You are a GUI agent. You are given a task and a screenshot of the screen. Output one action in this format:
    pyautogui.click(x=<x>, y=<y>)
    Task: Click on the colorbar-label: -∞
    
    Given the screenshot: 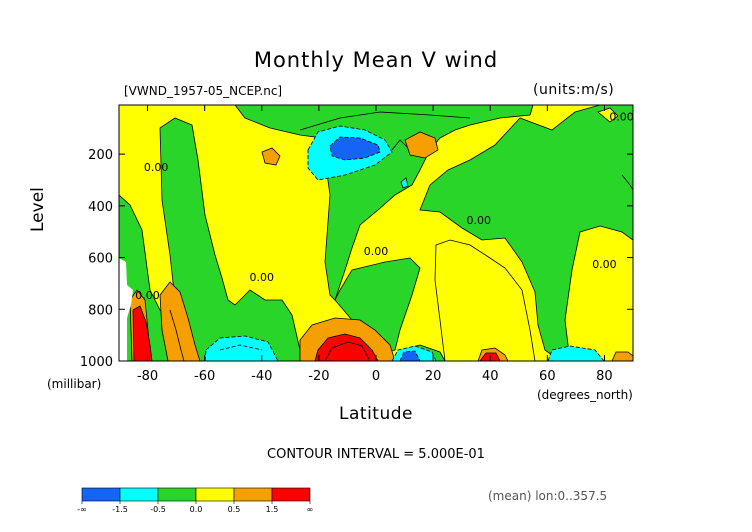 What is the action you would take?
    pyautogui.click(x=82, y=509)
    